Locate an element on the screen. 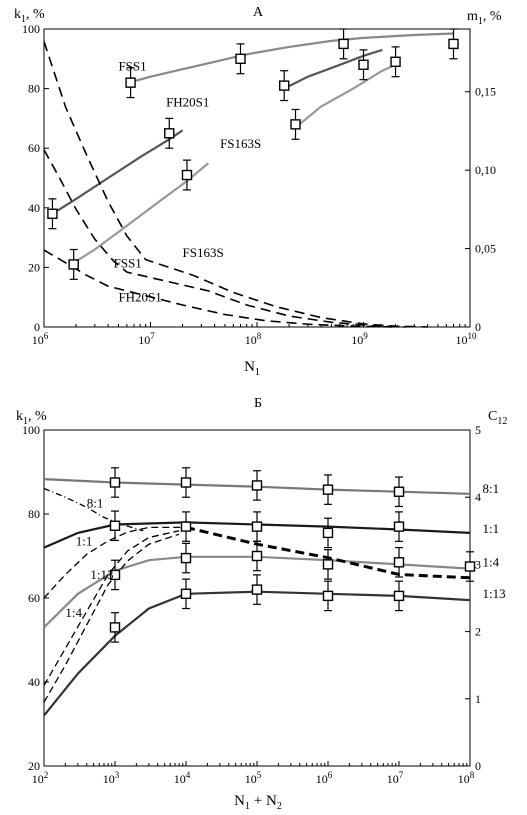  panel-b-x-tick-label: 10⁶ is located at coordinates (324, 778).